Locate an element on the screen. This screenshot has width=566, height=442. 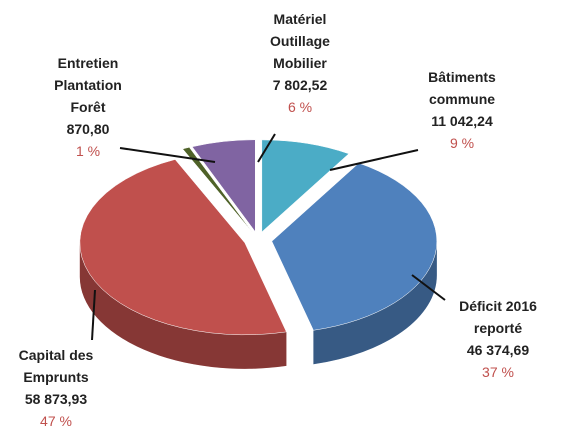
category-label: Bâtiments commune is located at coordinates (462, 88).